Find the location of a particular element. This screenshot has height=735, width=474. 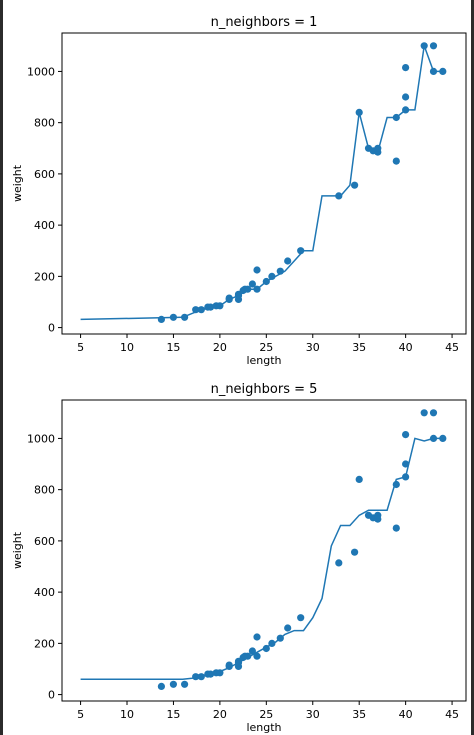

subplot-title: n_neighbors = 5 is located at coordinates (264, 389).